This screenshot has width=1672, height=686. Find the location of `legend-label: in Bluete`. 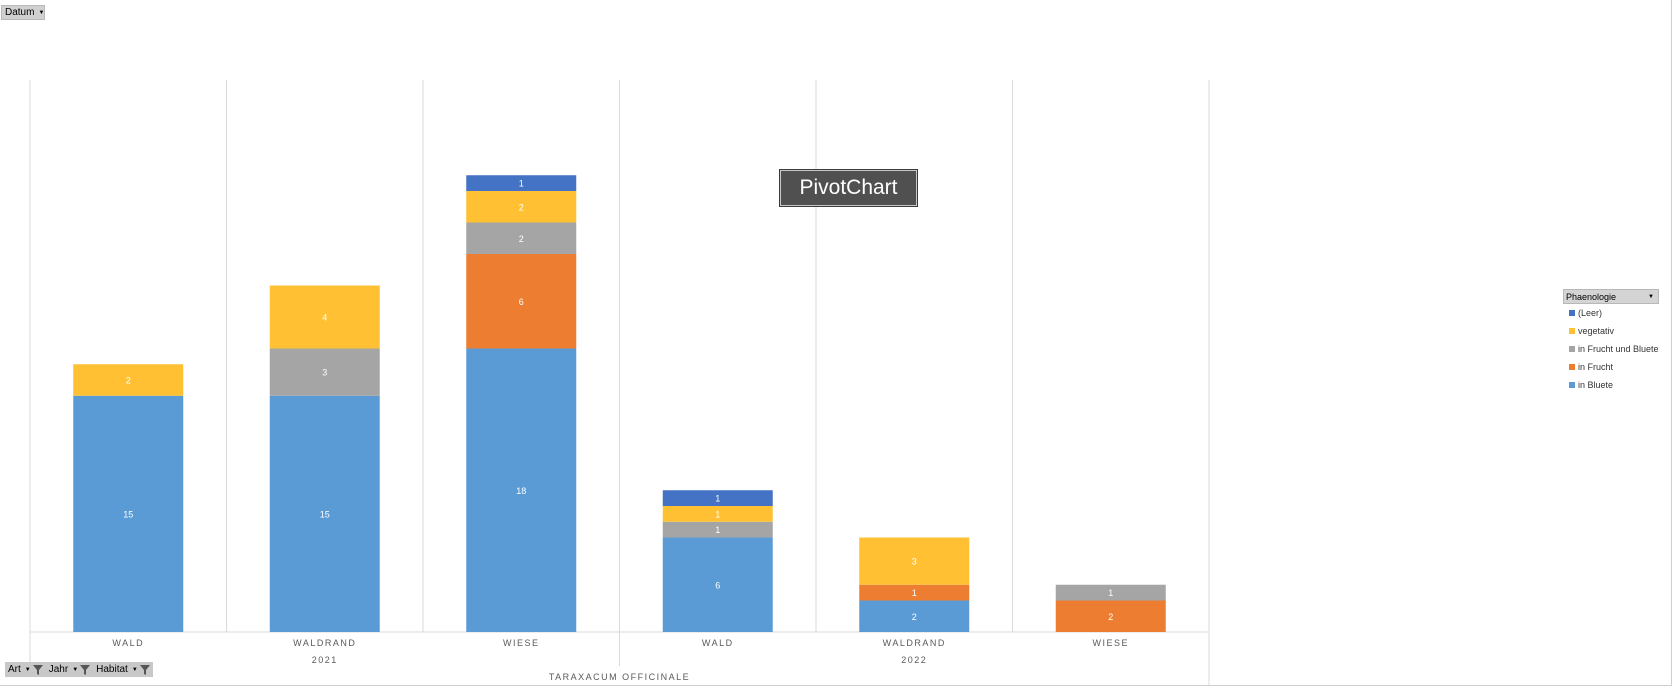

legend-label: in Bluete is located at coordinates (1596, 385).